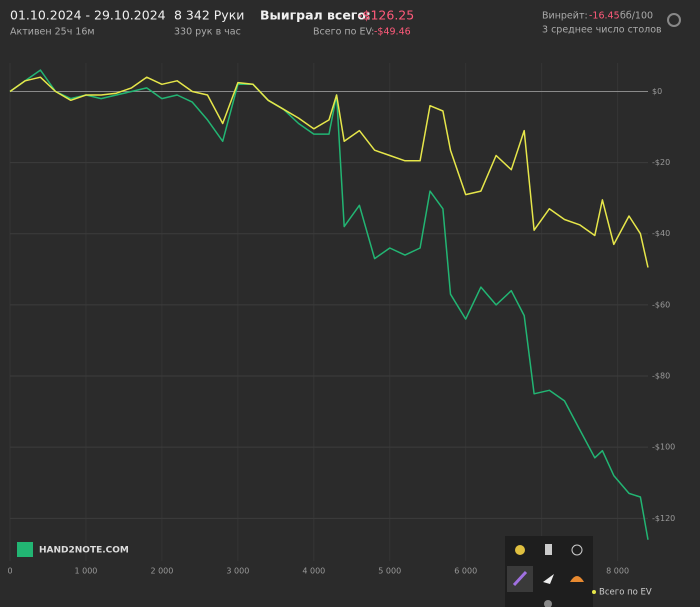  What do you see at coordinates (9, 571) in the screenshot?
I see `x-tick-label: 0` at bounding box center [9, 571].